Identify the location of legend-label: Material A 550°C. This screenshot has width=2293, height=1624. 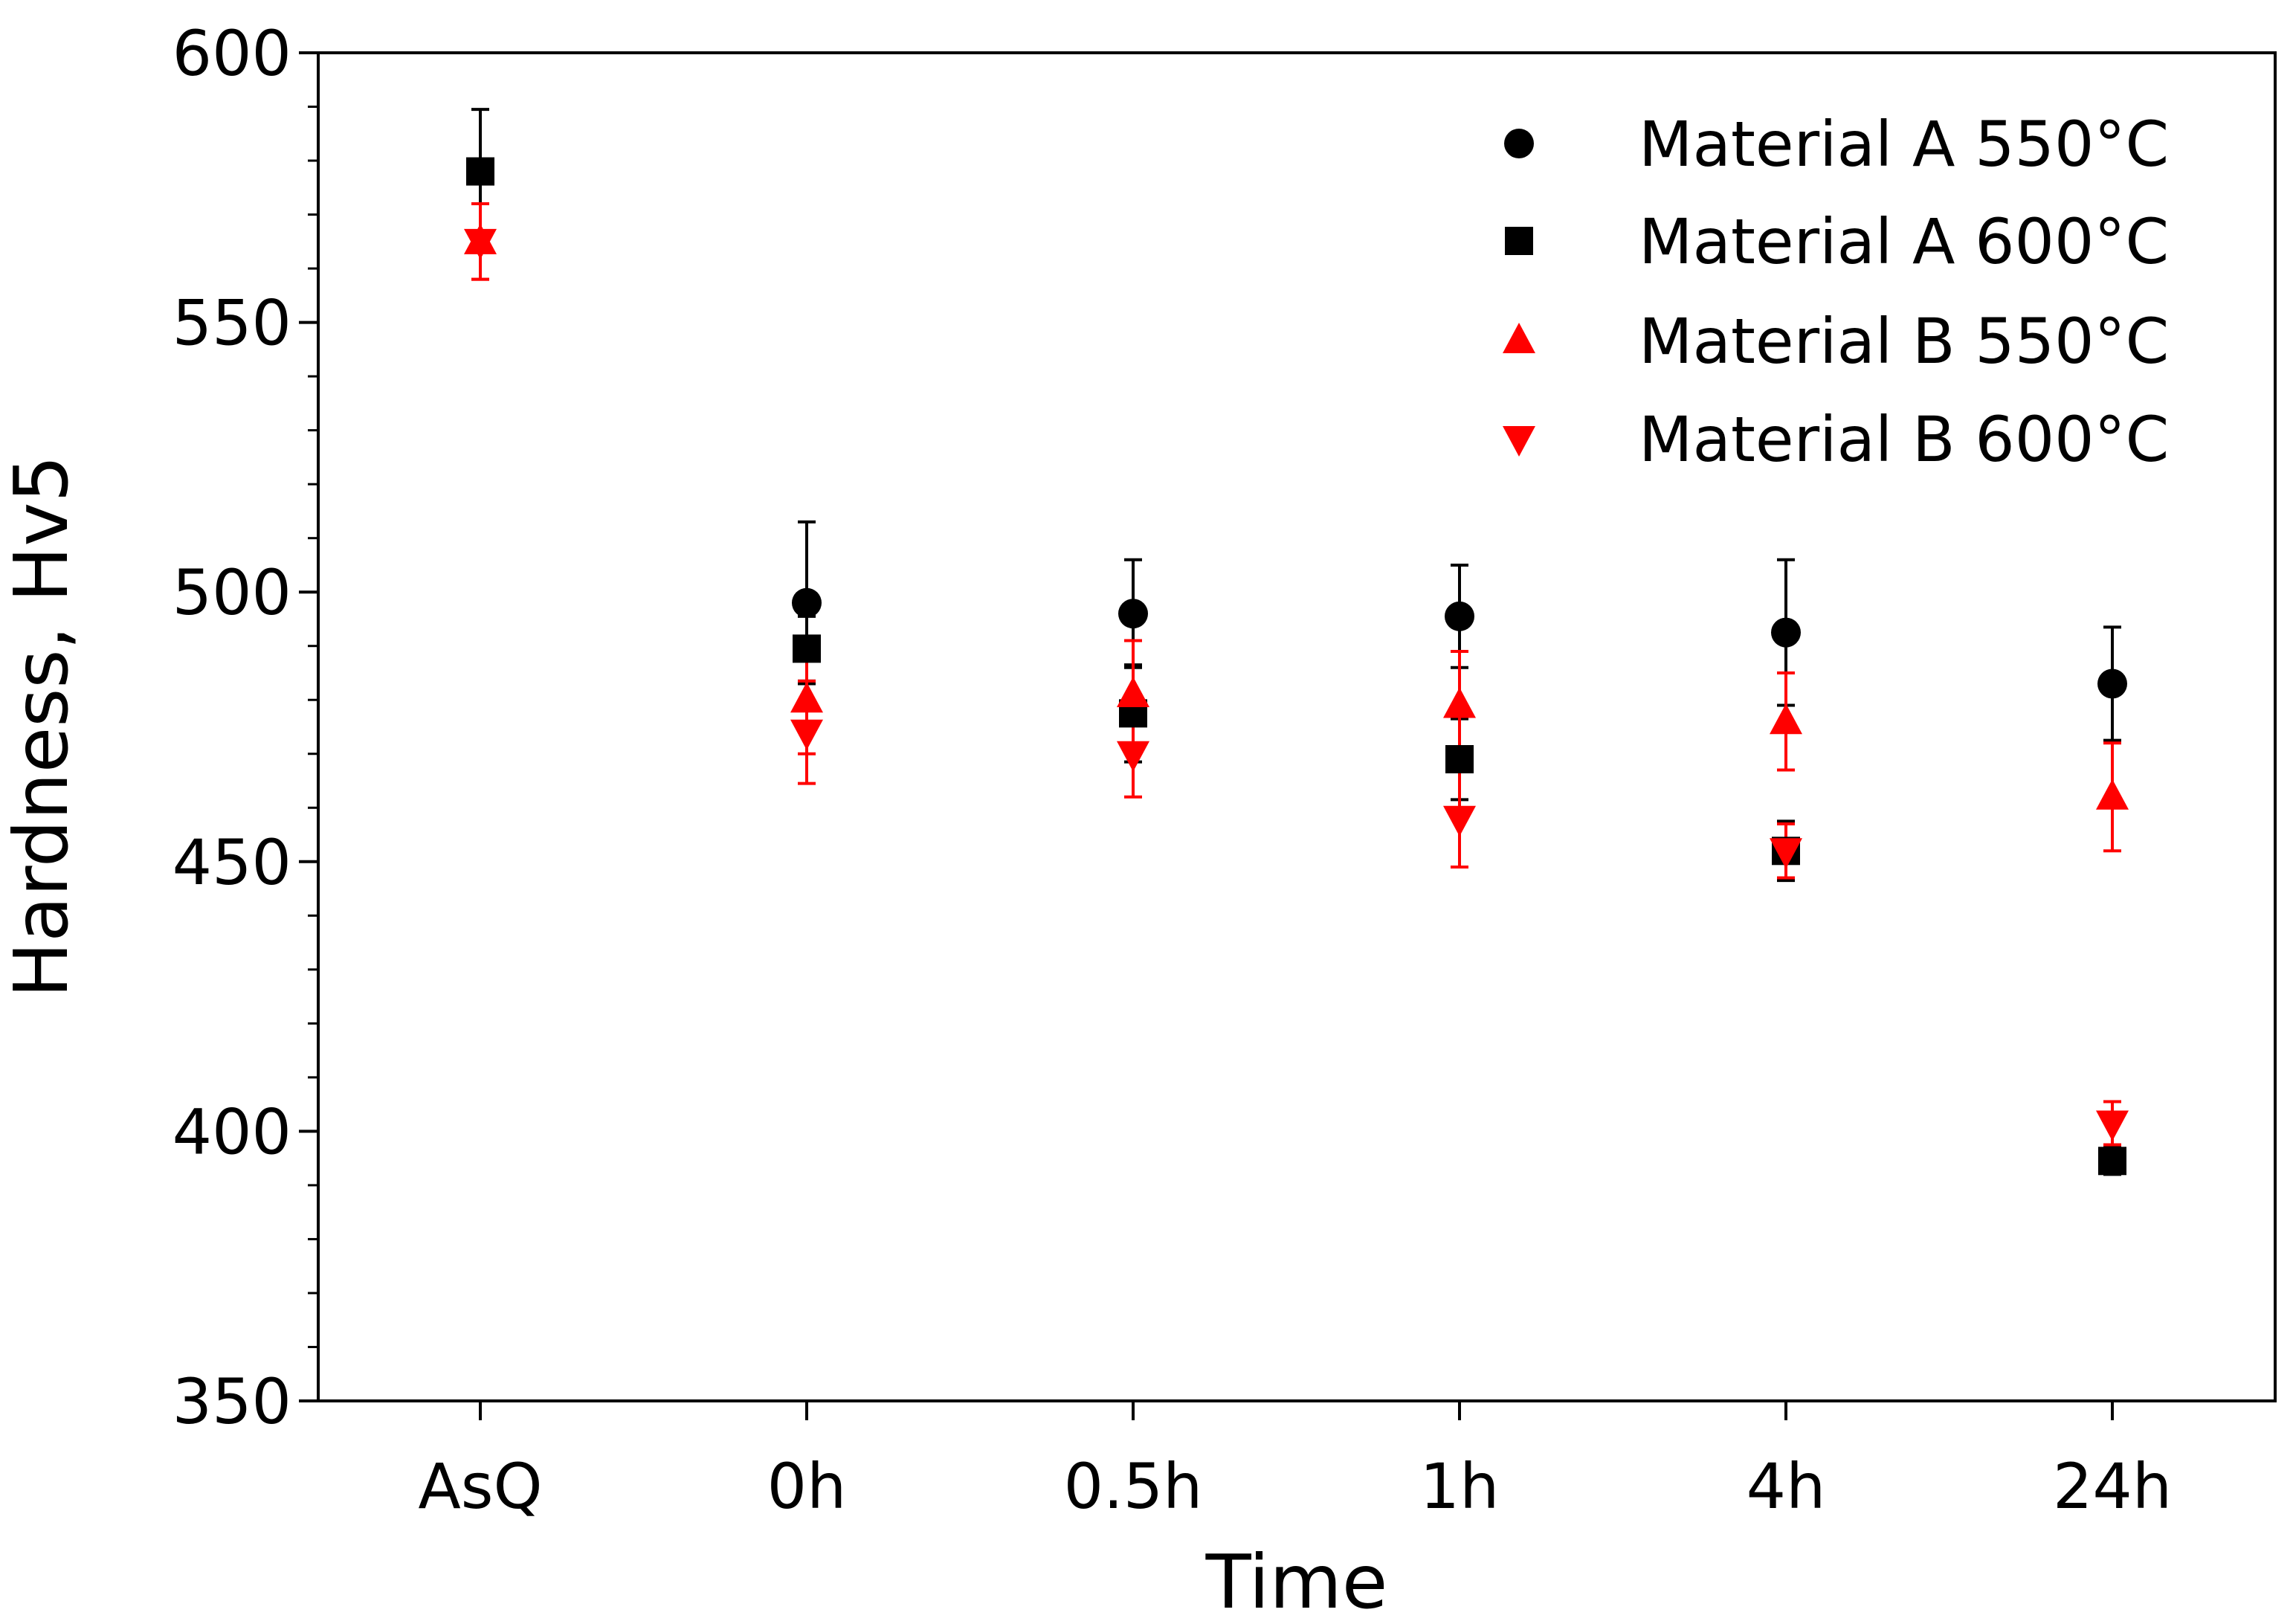
(1904, 144).